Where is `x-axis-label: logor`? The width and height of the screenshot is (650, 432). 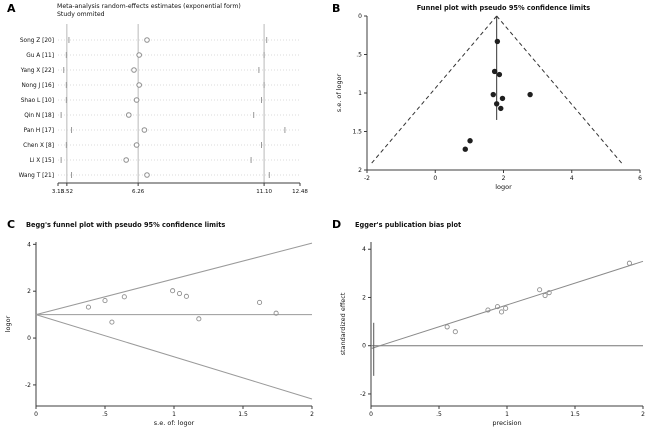
x-axis-label: logor is located at coordinates (503, 187).